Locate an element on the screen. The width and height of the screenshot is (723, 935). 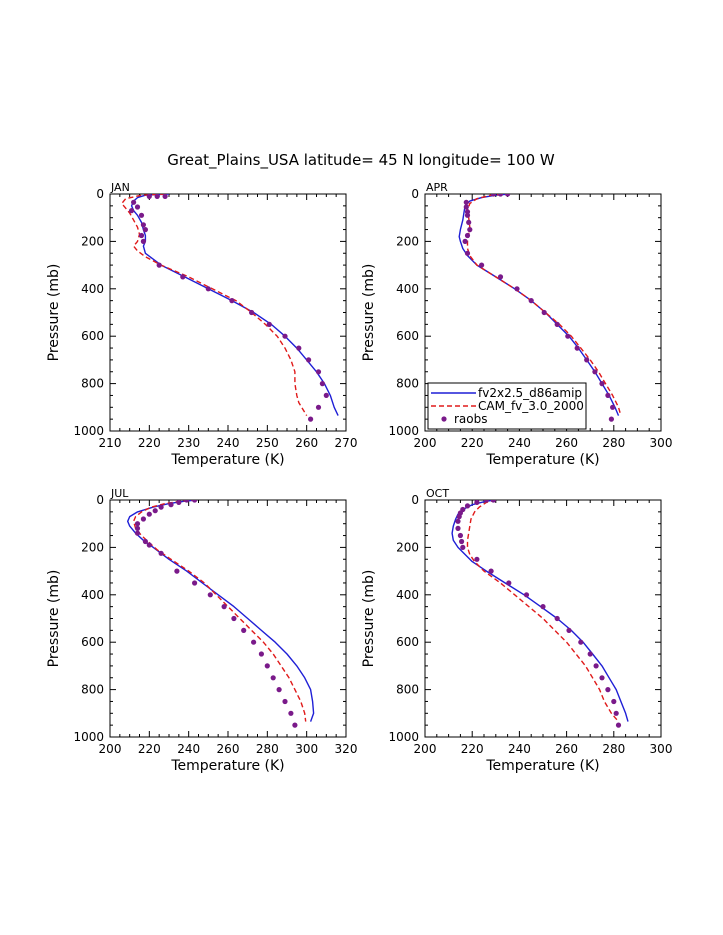
x-tick-label: 200 is located at coordinates (425, 443).